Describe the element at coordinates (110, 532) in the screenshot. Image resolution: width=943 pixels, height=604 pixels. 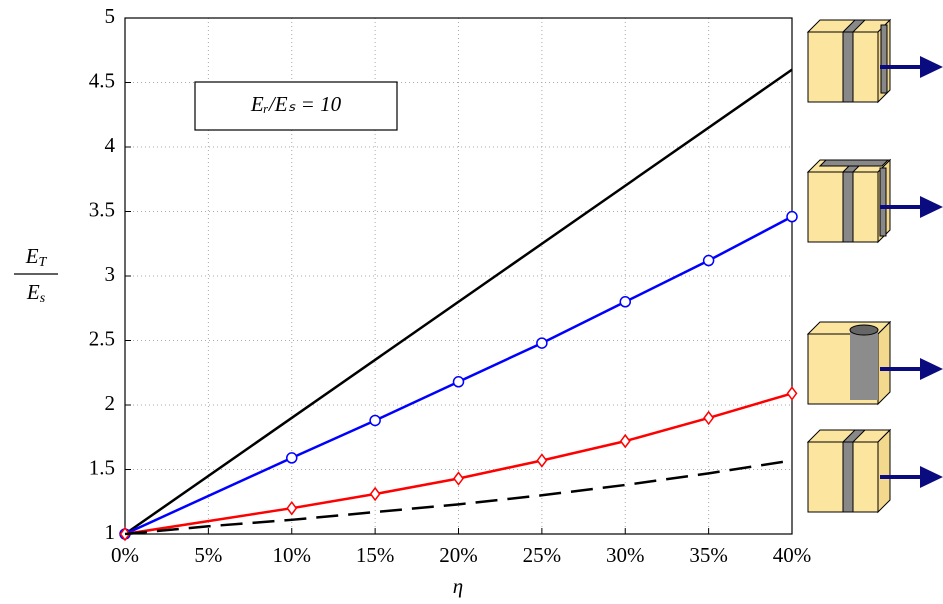
I see `y-tick-label: 1` at that location.